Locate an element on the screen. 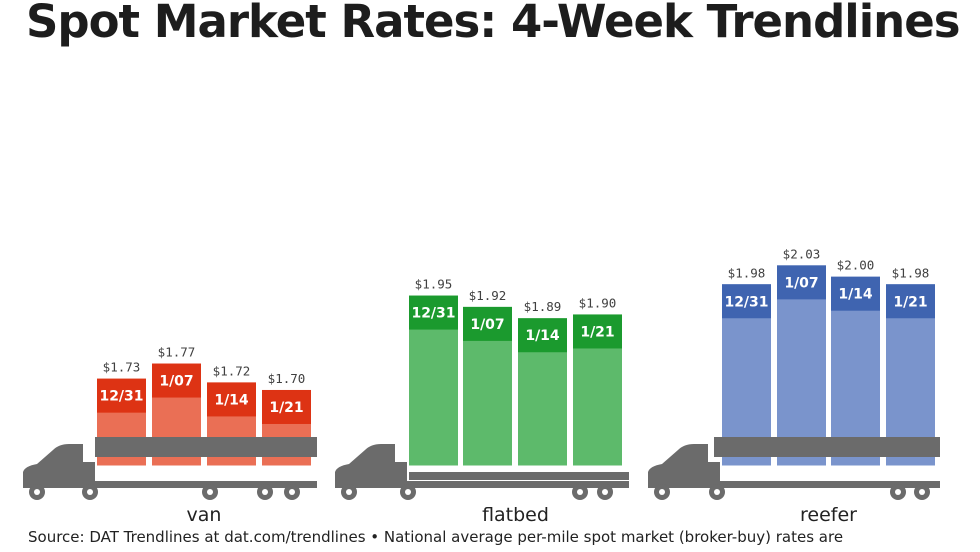  category-label-flatbed: flatbed is located at coordinates (515, 515).